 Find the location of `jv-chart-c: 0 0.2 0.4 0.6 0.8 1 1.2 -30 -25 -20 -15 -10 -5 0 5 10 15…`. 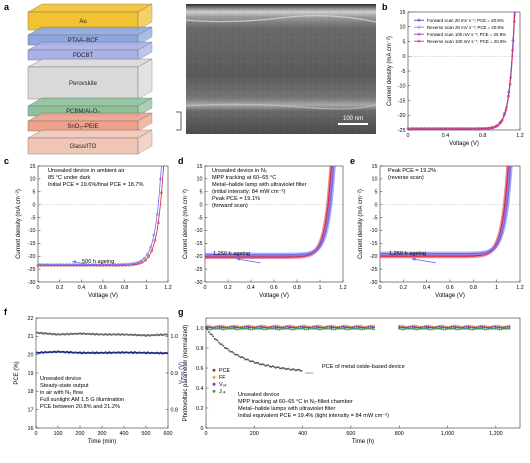

jv-chart-c: 0 0.2 0.4 0.6 0.8 1 1.2 -30 -25 -20 -15 -10 -5 0 5 10 15… is located at coordinates (94, 231).